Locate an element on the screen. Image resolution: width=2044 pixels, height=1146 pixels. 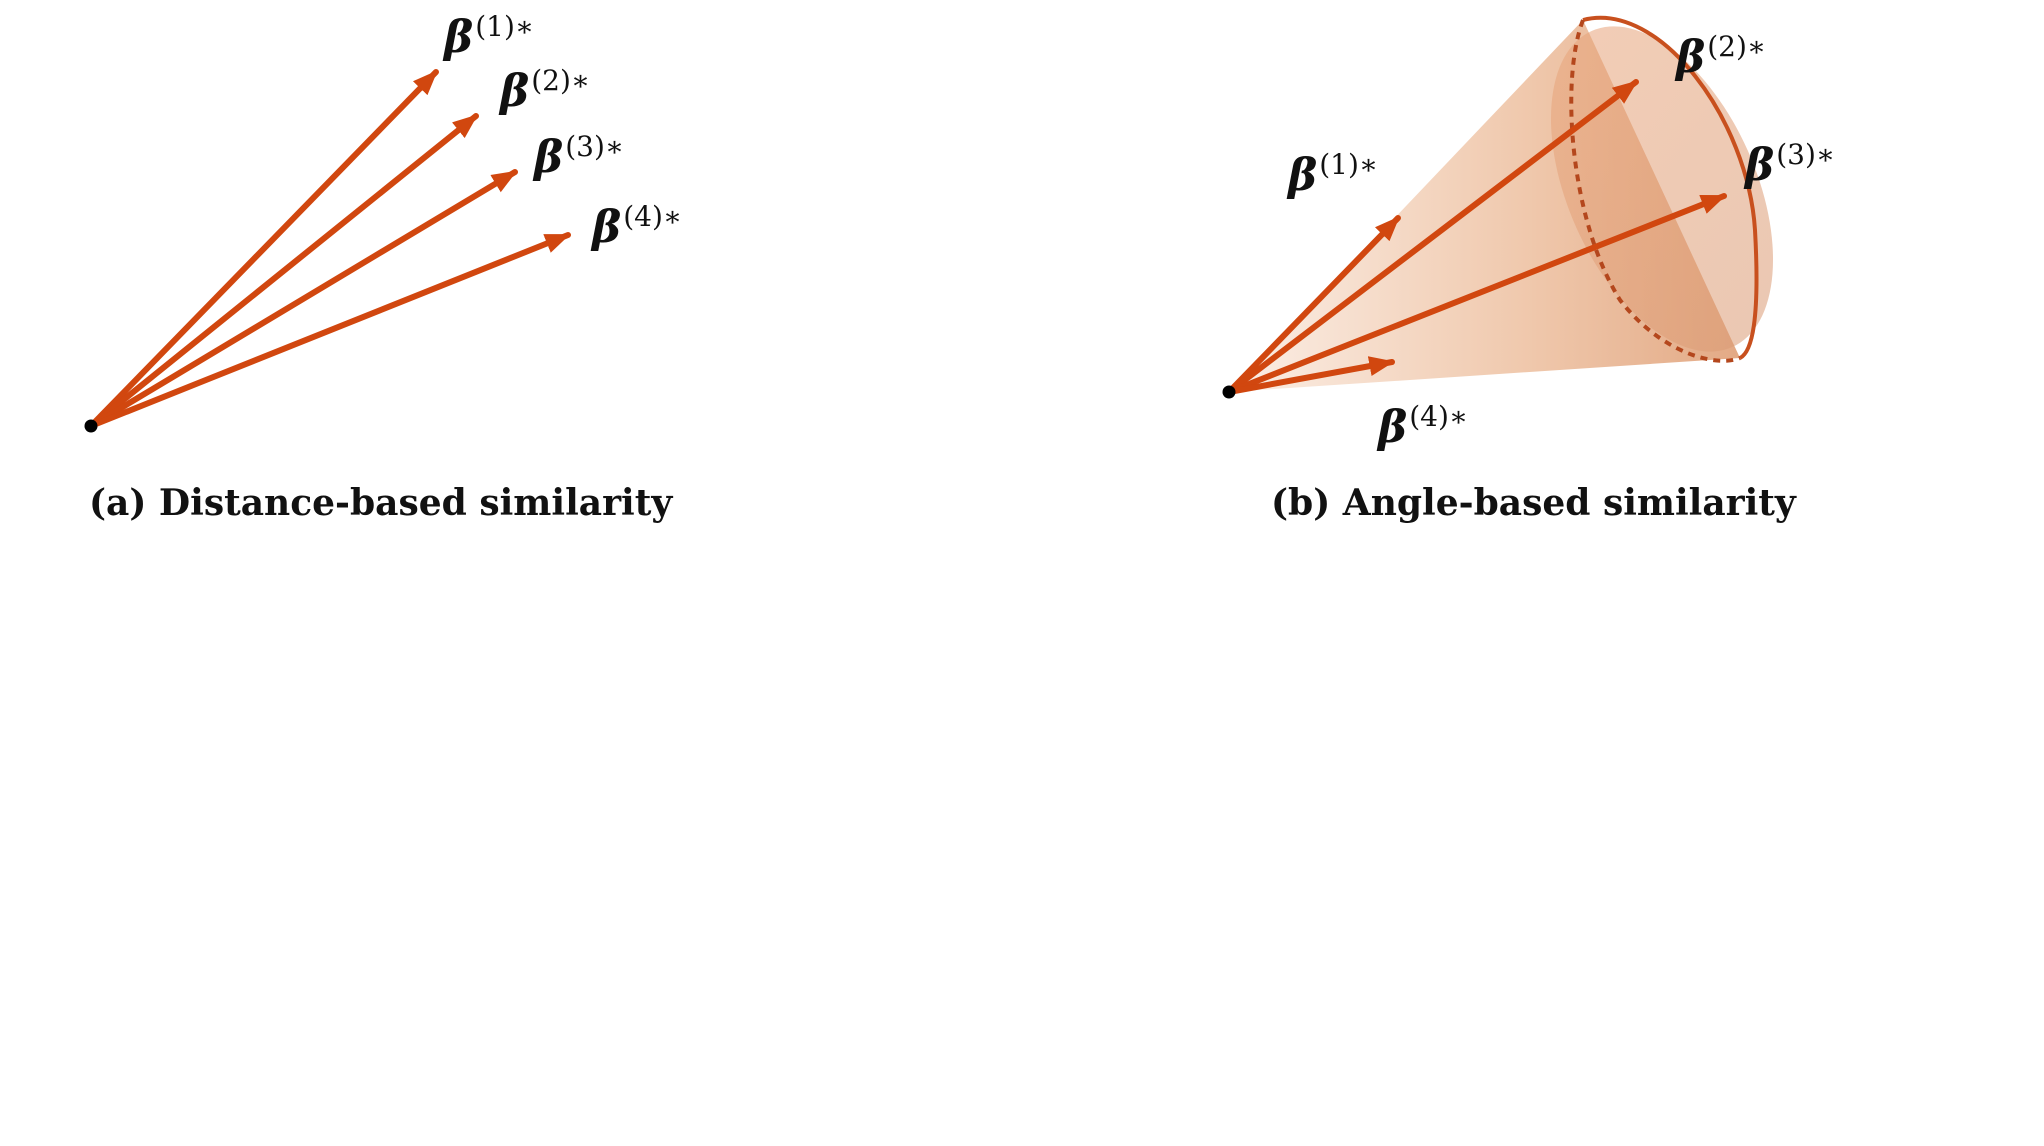
label-b-beta-1-superscript: (1)∗ is located at coordinates (1348, 164).